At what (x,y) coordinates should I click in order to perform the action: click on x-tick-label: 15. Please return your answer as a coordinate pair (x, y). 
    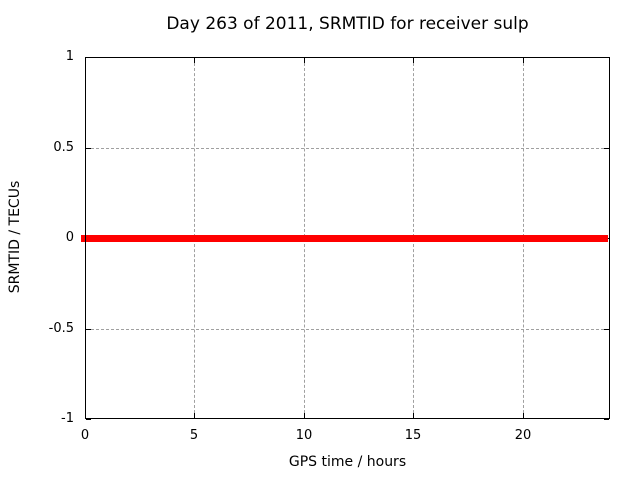
    Looking at the image, I should click on (413, 435).